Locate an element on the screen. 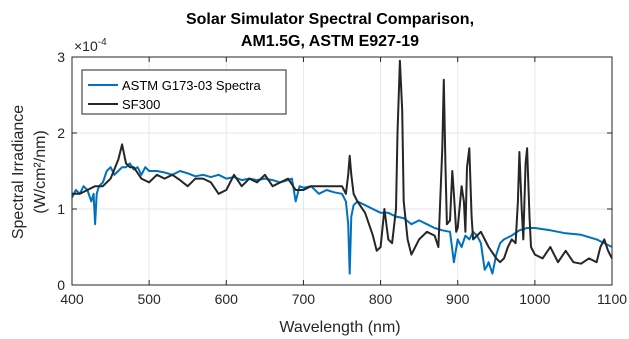 Image resolution: width=629 pixels, height=339 pixels. y-tick-label: 2 is located at coordinates (61, 133).